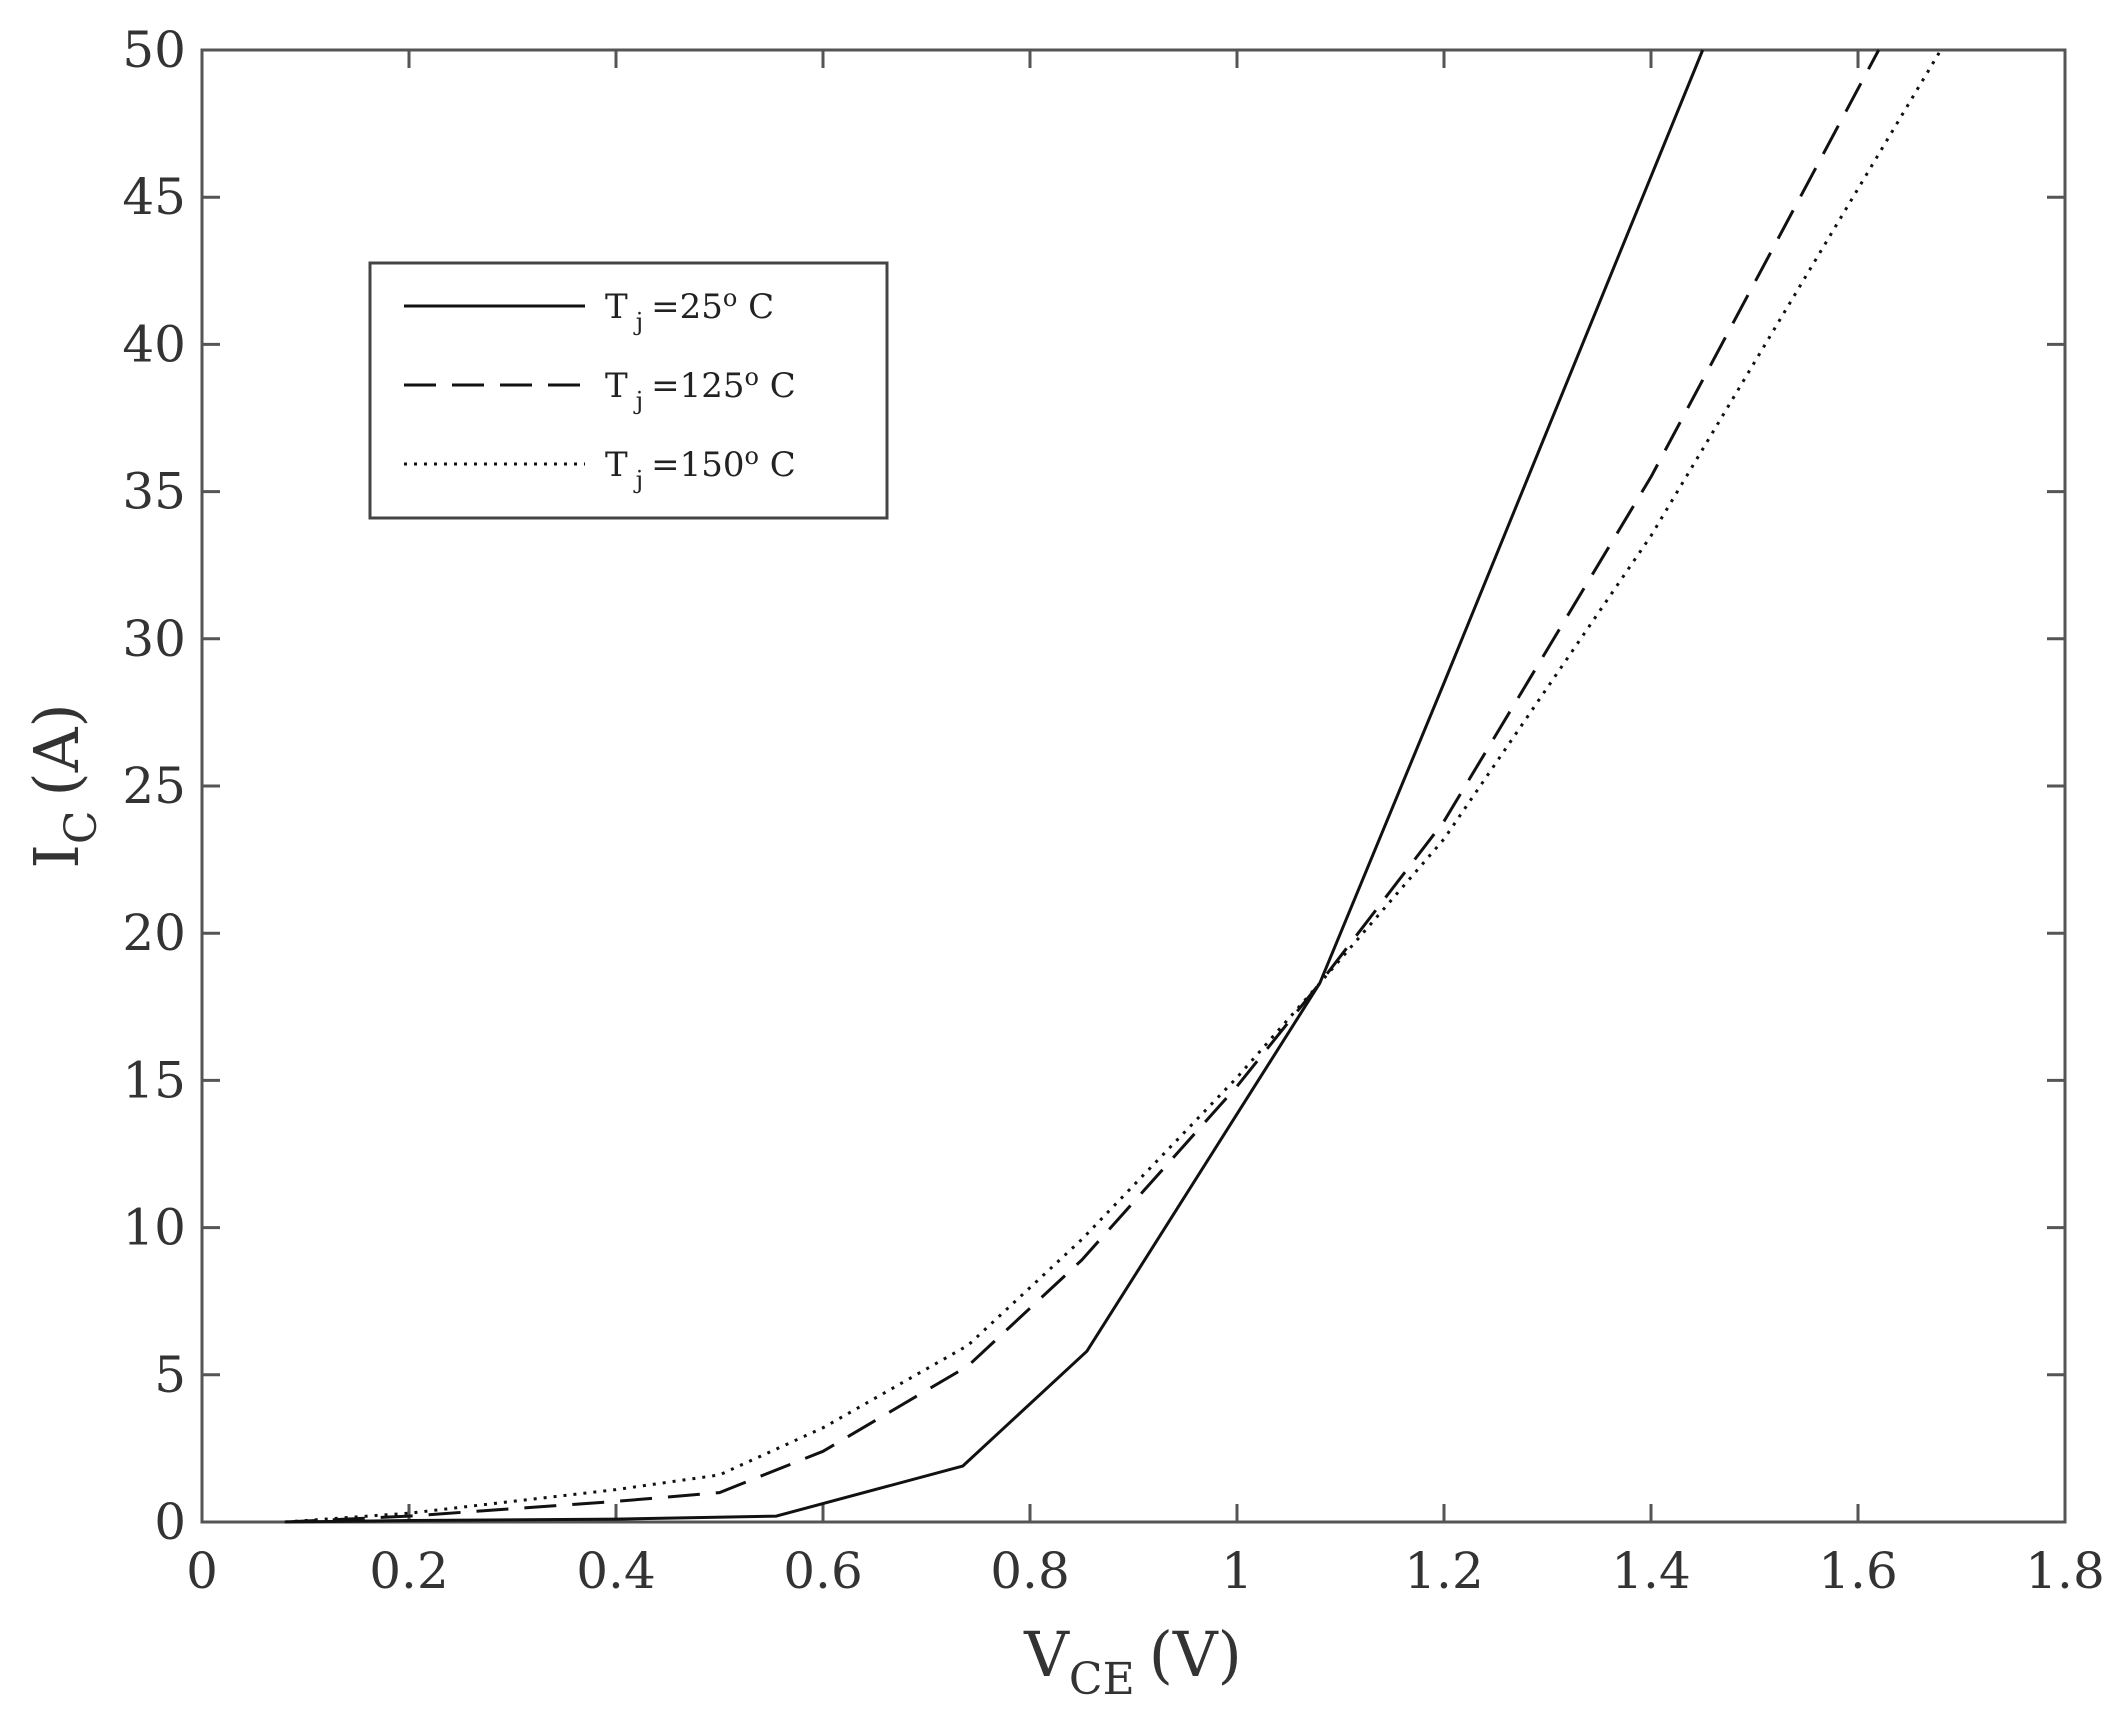  I want to click on x-axis-label: VCE (V), so click(1132, 1661).